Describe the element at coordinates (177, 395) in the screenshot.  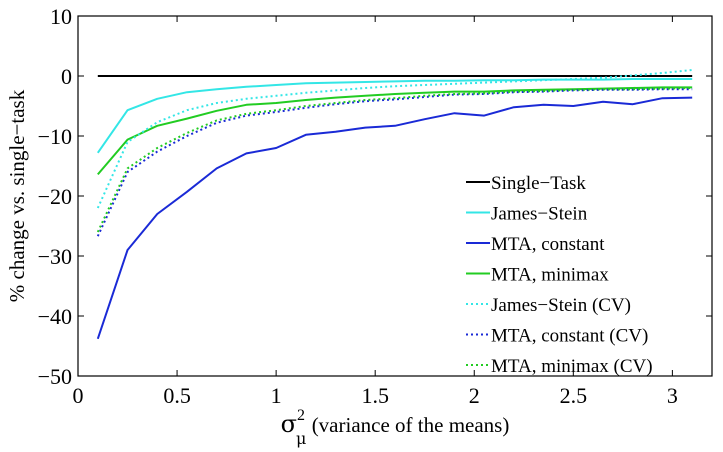
I see `x-tick-label: 0.5` at that location.